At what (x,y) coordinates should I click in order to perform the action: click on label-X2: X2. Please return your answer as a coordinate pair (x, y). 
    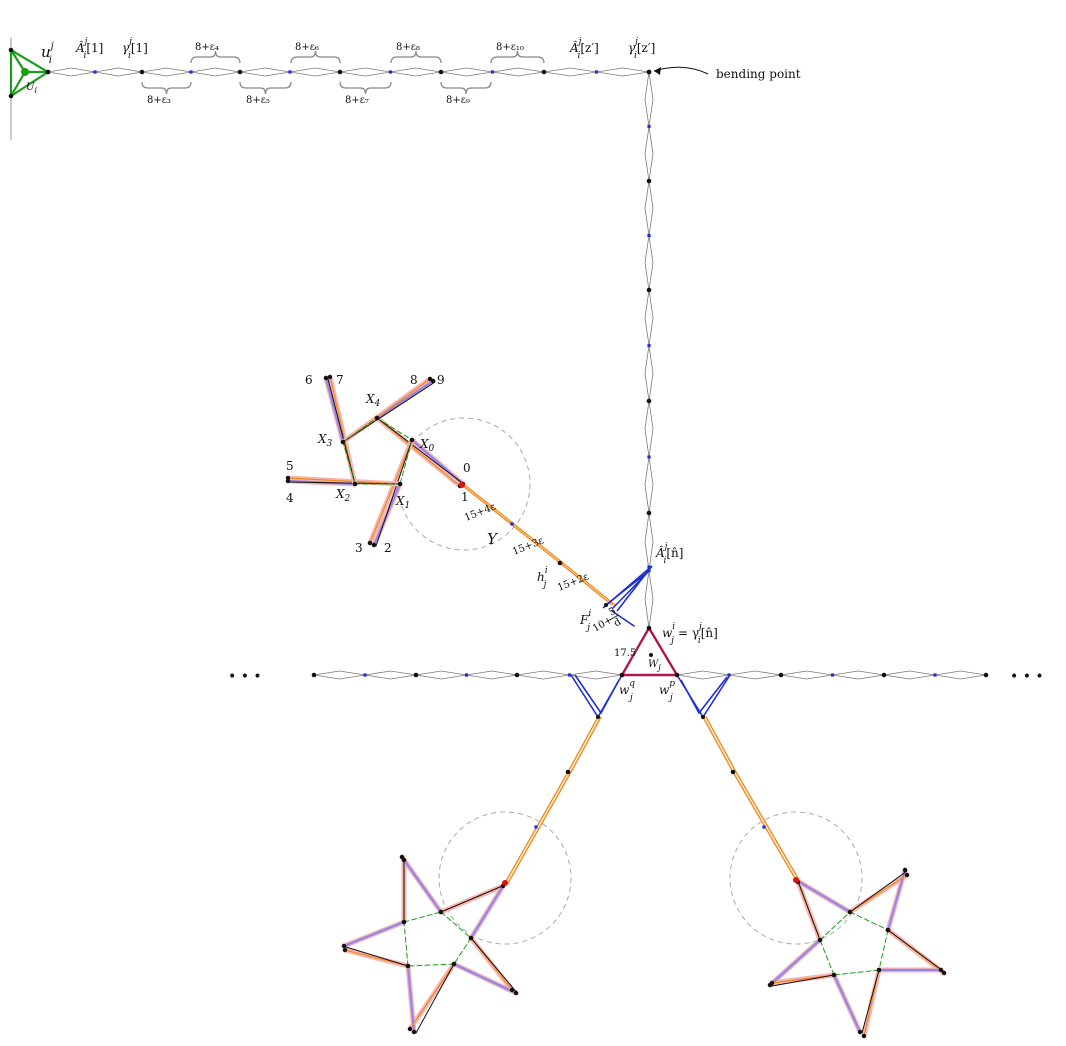
    Looking at the image, I should click on (343, 495).